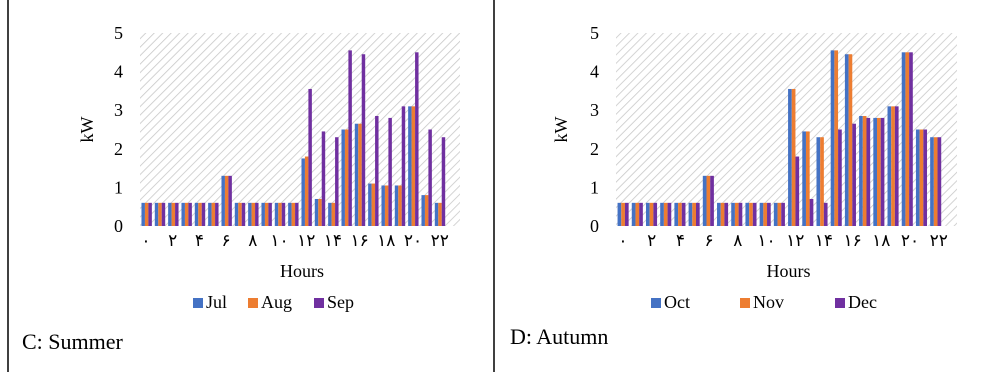 The width and height of the screenshot is (987, 372). Describe the element at coordinates (709, 241) in the screenshot. I see `x-tick-label: ۶` at that location.